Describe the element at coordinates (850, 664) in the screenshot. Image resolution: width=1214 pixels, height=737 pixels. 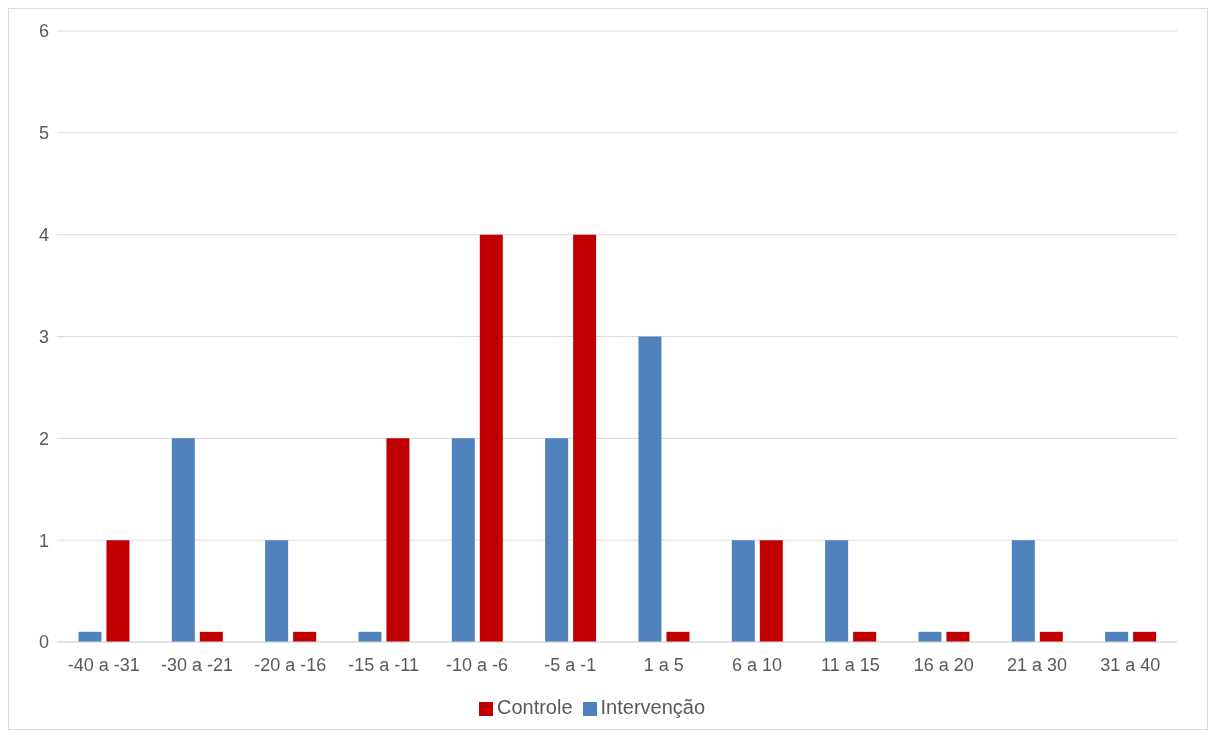
I see `x-tick-label: 11 a 15` at that location.